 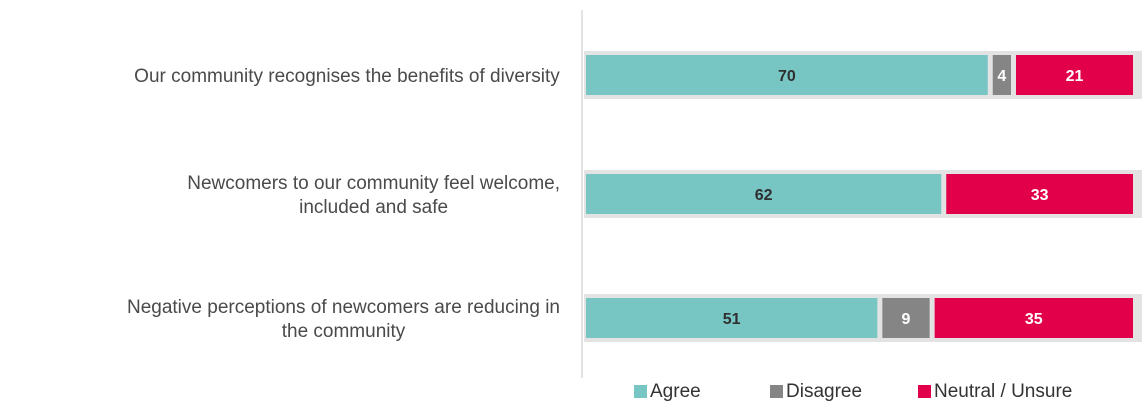 I want to click on bar-value-label: 4, so click(x=1001, y=76).